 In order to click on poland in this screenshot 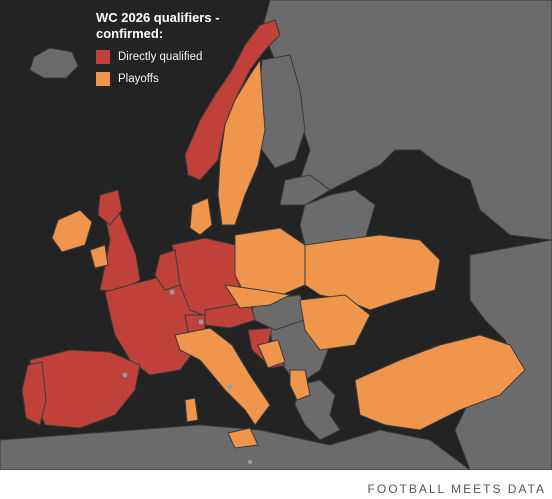, I will do `click(270, 263)`.